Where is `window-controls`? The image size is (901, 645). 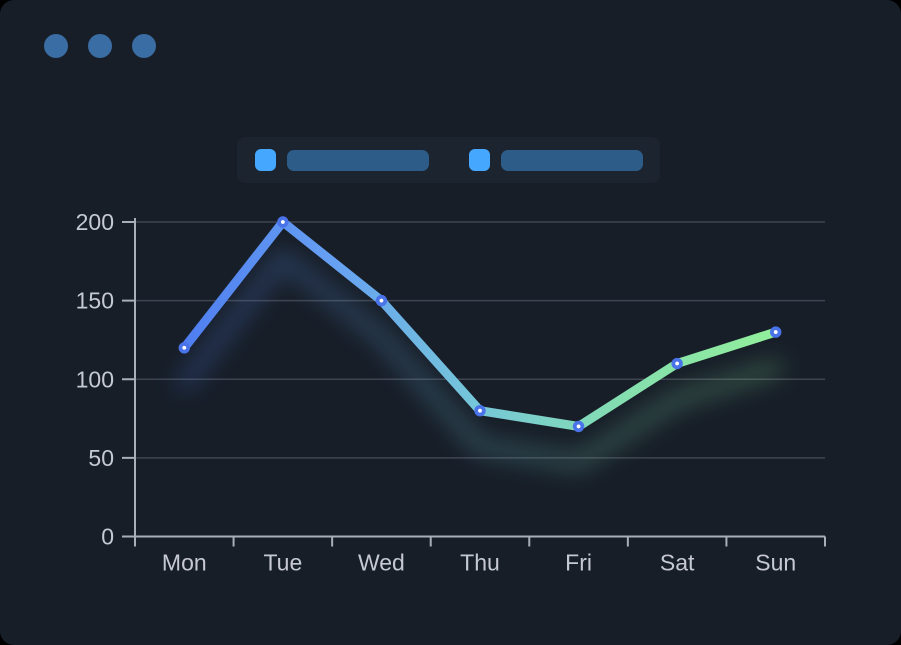
window-controls is located at coordinates (100, 46).